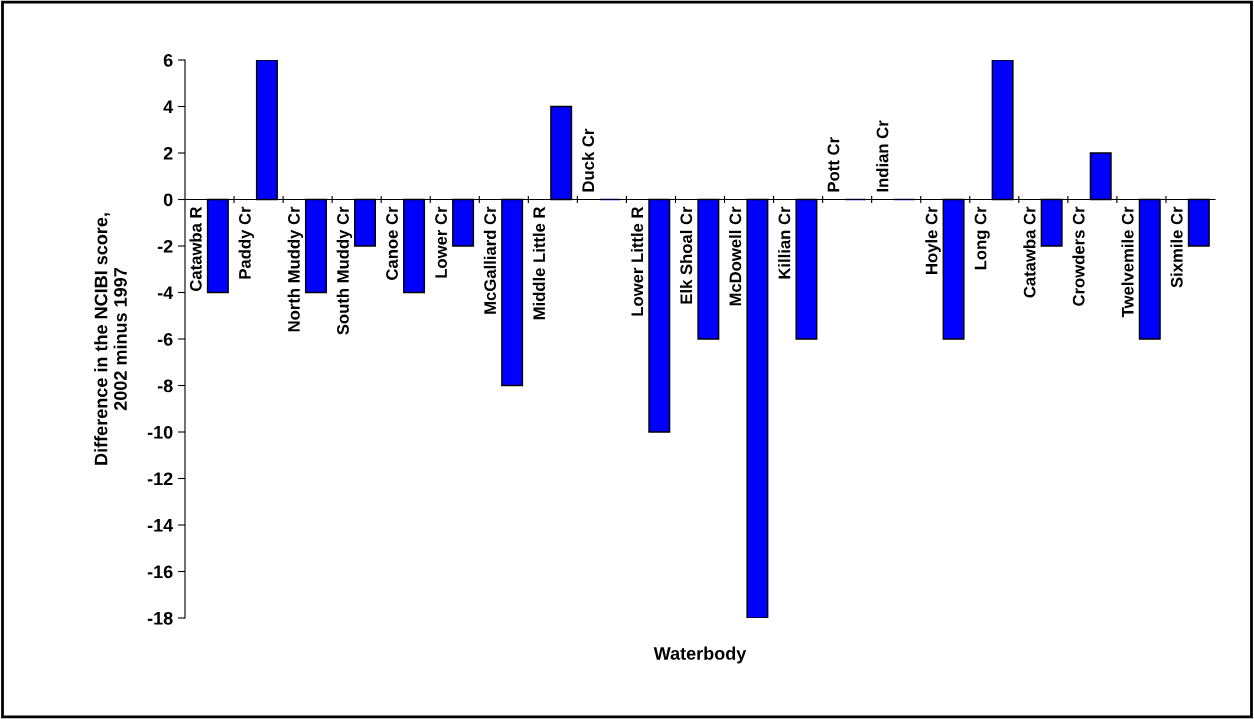 This screenshot has height=719, width=1254. I want to click on x-tick-label: Catawba R, so click(195, 248).